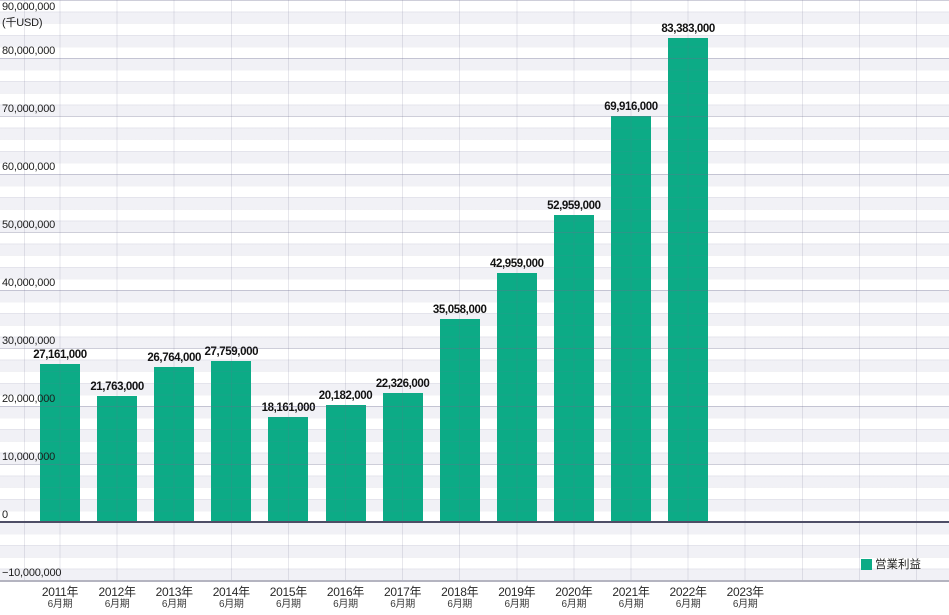 The width and height of the screenshot is (949, 615). What do you see at coordinates (231, 351) in the screenshot?
I see `bar-value-label: 27,759,000` at bounding box center [231, 351].